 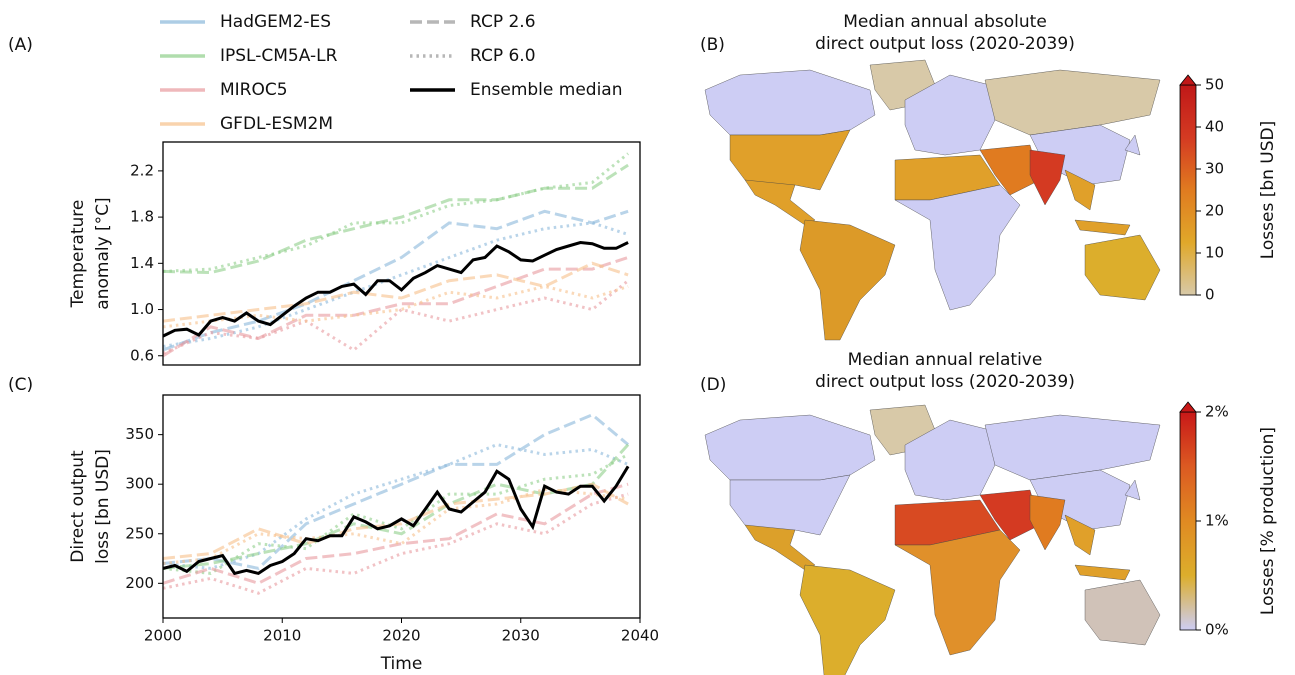 I want to click on legend-label: RCP 6.0, so click(x=503, y=56).